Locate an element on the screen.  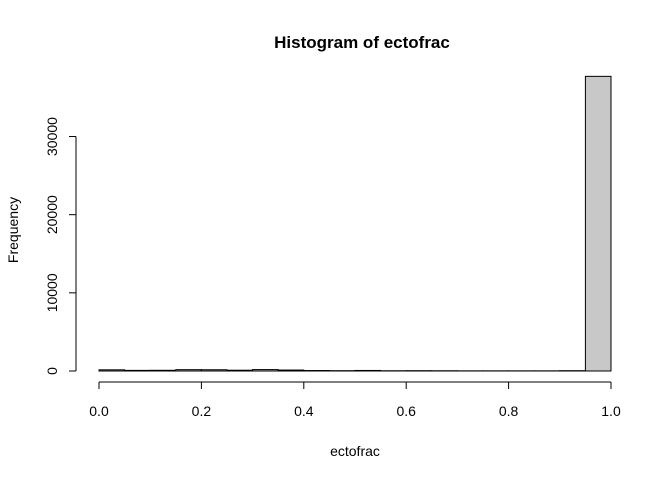
y-tick-label: 20000 is located at coordinates (52, 214).